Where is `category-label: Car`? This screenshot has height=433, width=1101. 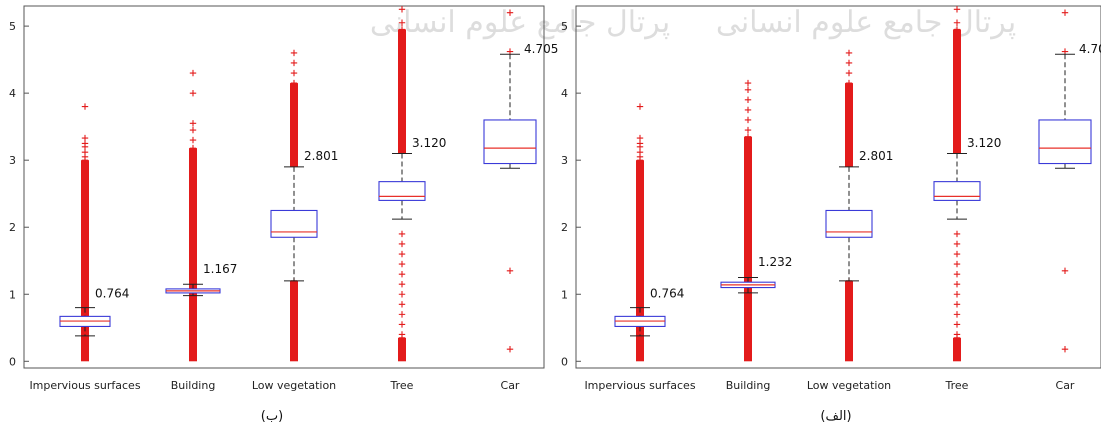 category-label: Car is located at coordinates (1065, 385).